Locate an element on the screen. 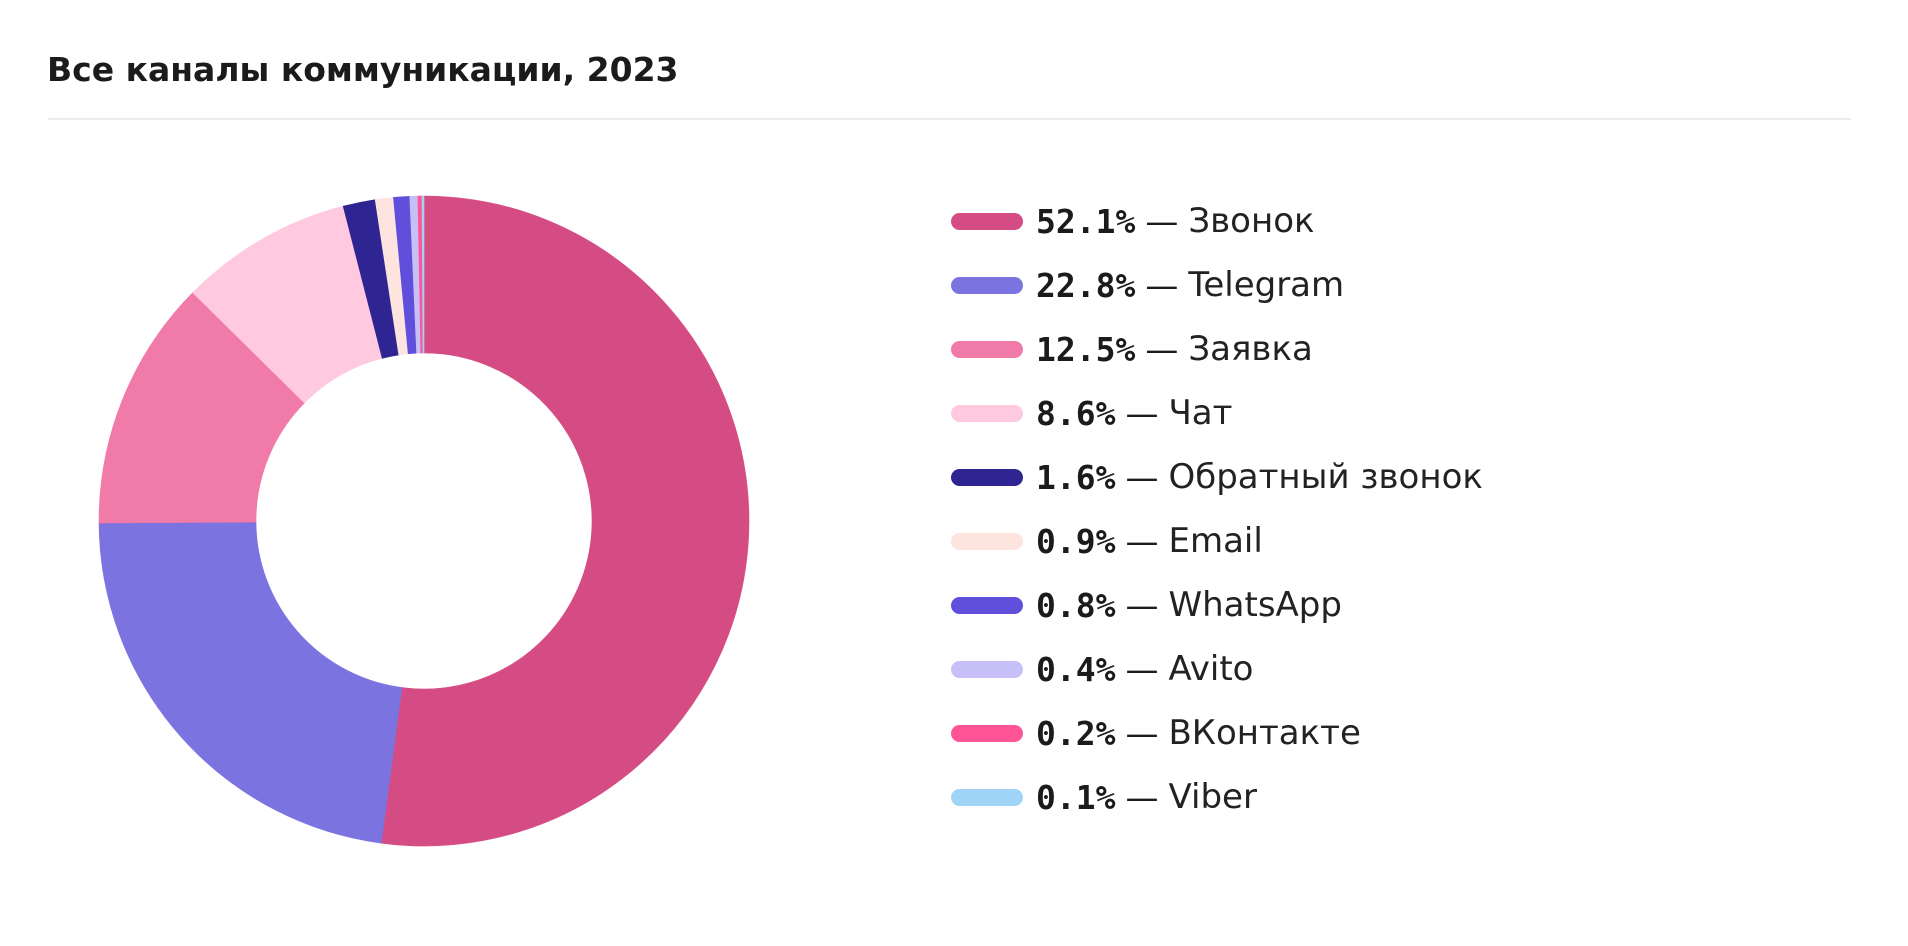 This screenshot has width=1908, height=946. legend-item-7: 0.4% — Avito is located at coordinates (1217, 669).